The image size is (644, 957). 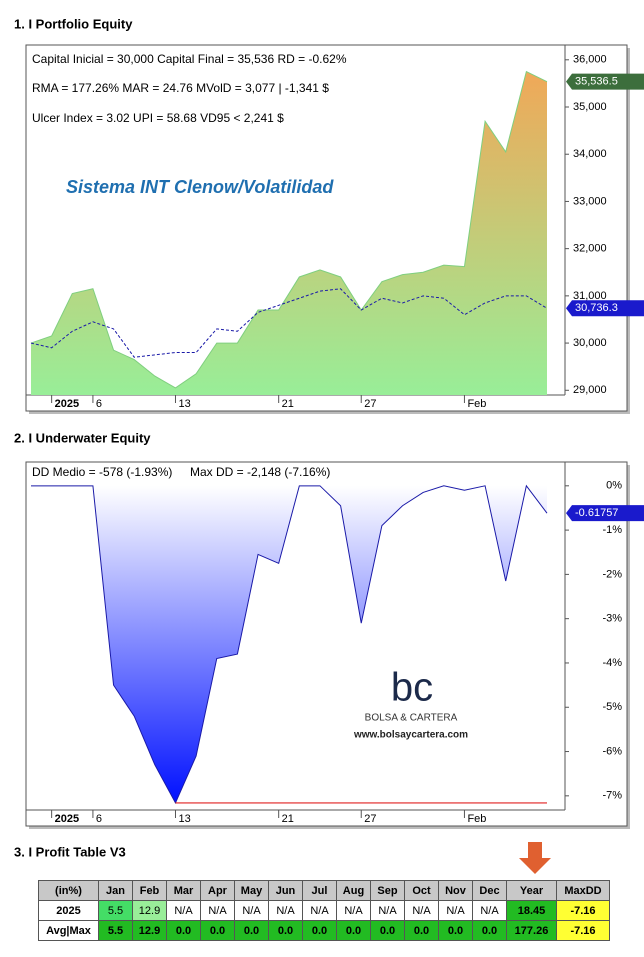 What do you see at coordinates (411, 718) in the screenshot?
I see `watermark-name: BOLSA & CARTERA` at bounding box center [411, 718].